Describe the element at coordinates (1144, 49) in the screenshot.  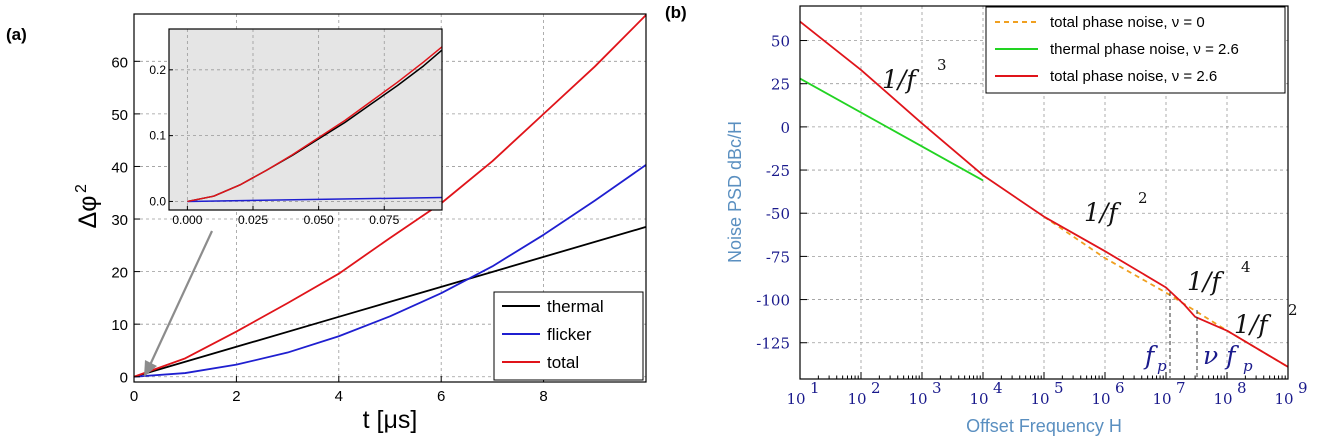
I see `legend-b-label-1: thermal phase noise, ν = 2.6` at that location.